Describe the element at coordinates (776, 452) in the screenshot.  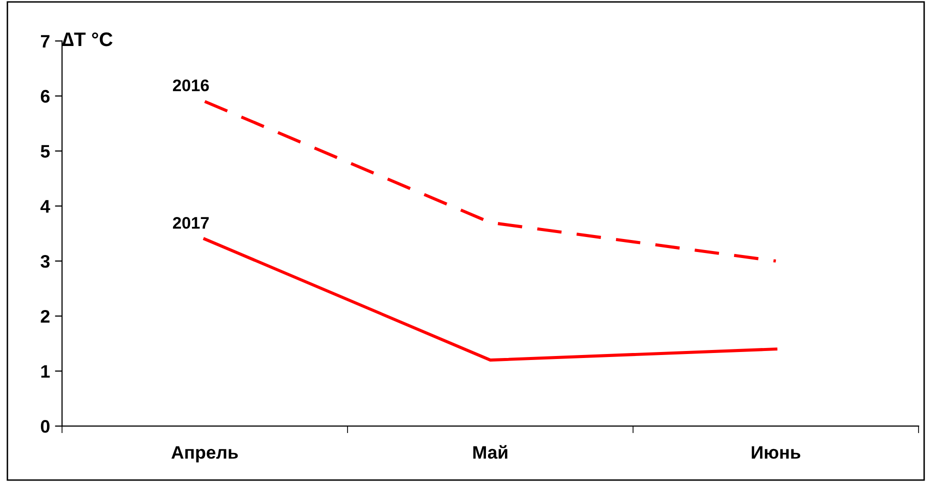
I see `x-tick-label: Июнь` at that location.